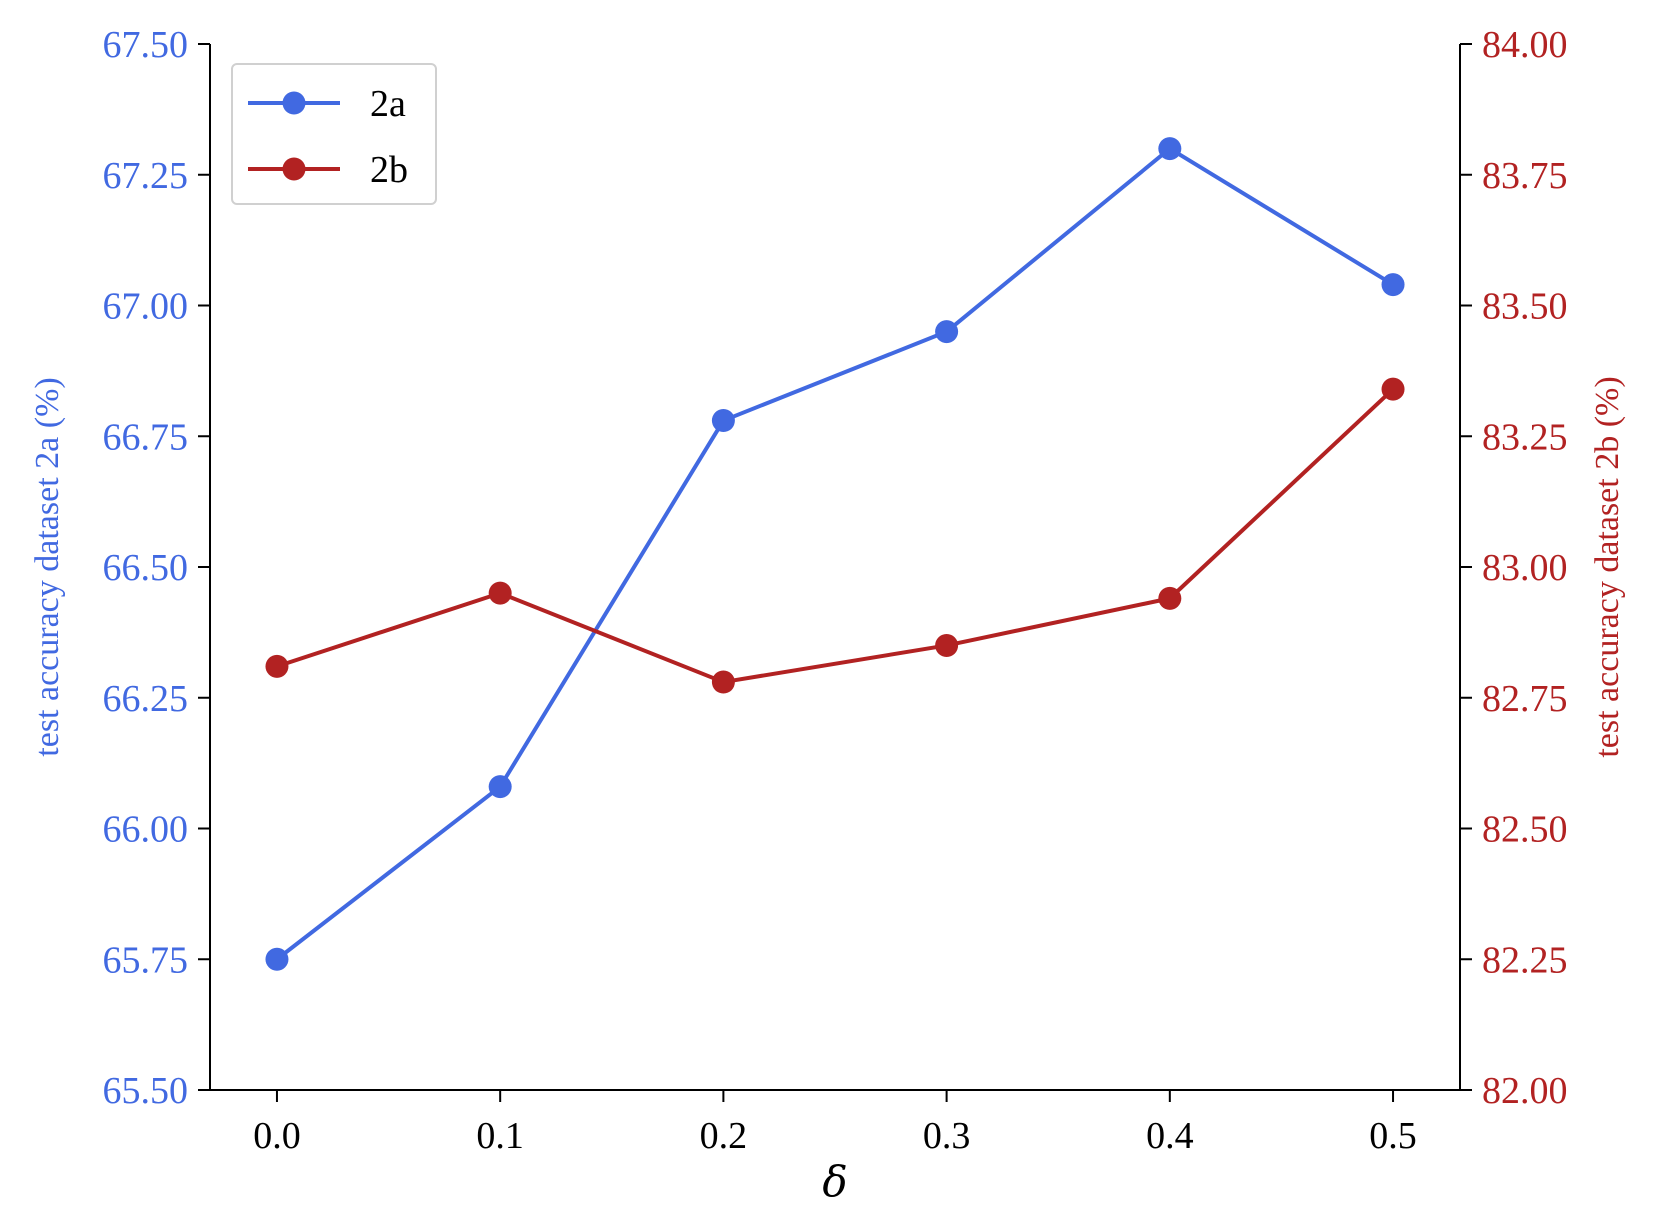 This screenshot has height=1231, width=1661. What do you see at coordinates (1170, 1136) in the screenshot?
I see `x-tick-label: 0.4` at bounding box center [1170, 1136].